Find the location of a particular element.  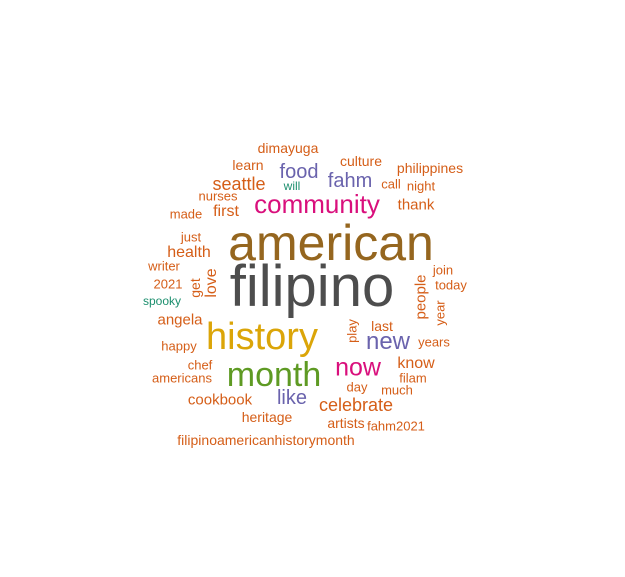

word-know: know is located at coordinates (416, 363).